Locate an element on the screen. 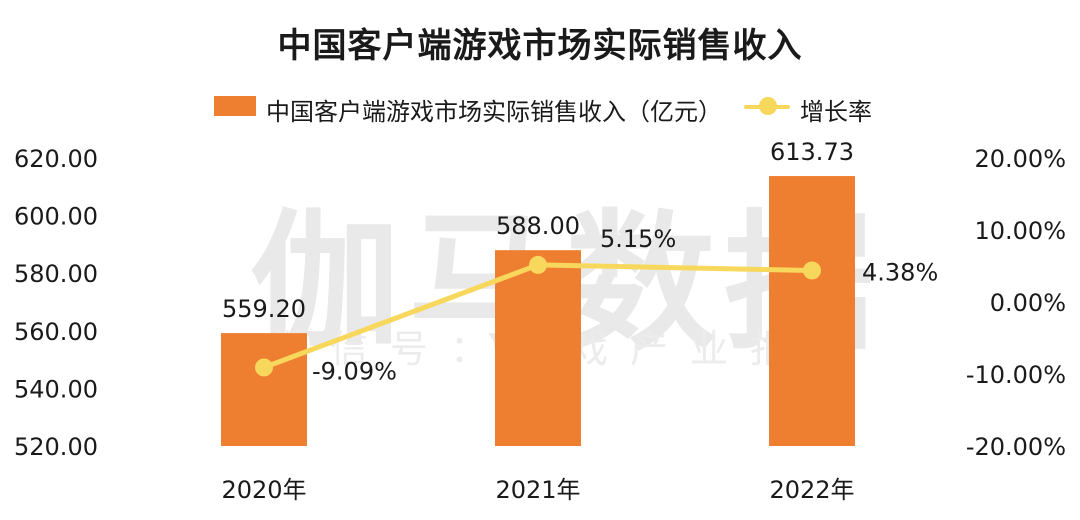  right-axis-tick-label: 20.00% is located at coordinates (1020, 159).